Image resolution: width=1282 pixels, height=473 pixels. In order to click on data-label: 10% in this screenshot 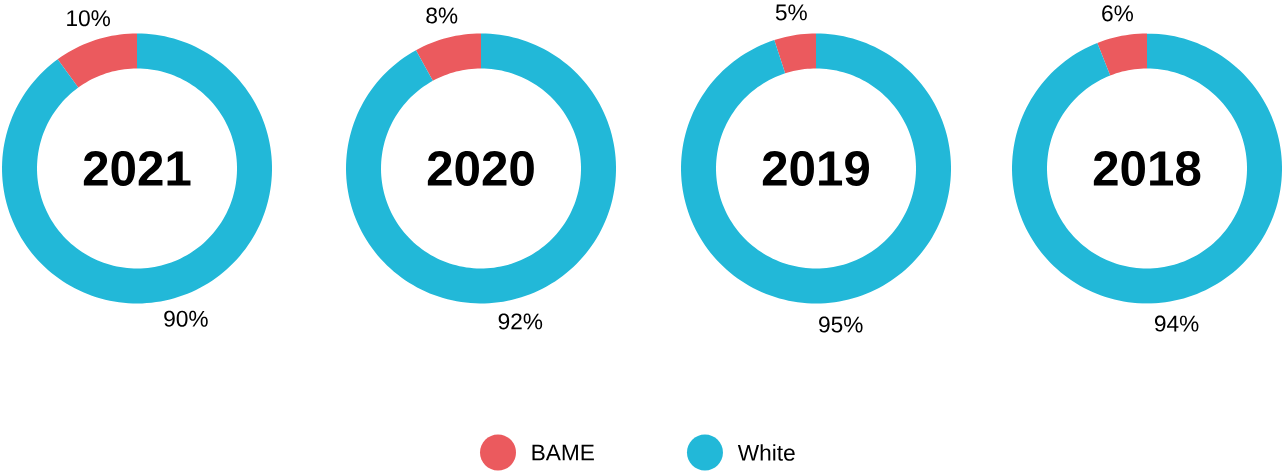, I will do `click(88, 18)`.